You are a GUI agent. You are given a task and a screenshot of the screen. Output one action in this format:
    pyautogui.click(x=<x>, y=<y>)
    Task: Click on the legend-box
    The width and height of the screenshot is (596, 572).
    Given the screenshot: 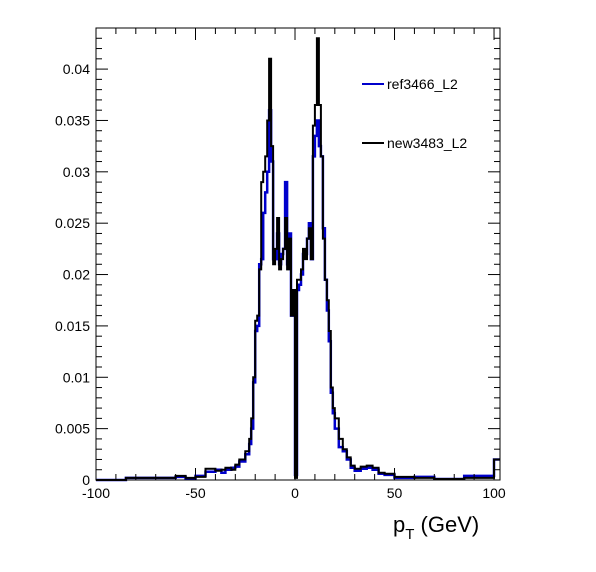 What is the action you would take?
    pyautogui.click(x=425, y=115)
    